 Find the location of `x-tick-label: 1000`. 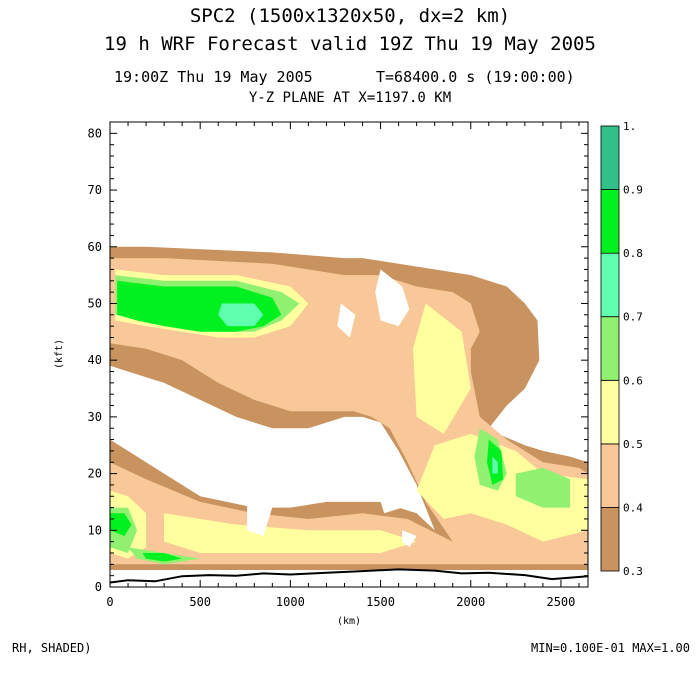

x-tick-label: 1000 is located at coordinates (290, 602).